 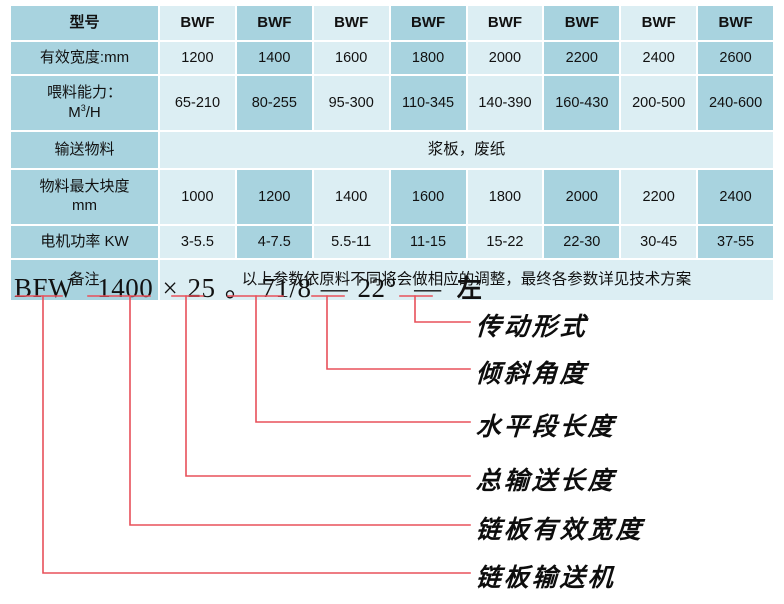 I want to click on row-label-conveyed-material: 输送物料, so click(x=84, y=150).